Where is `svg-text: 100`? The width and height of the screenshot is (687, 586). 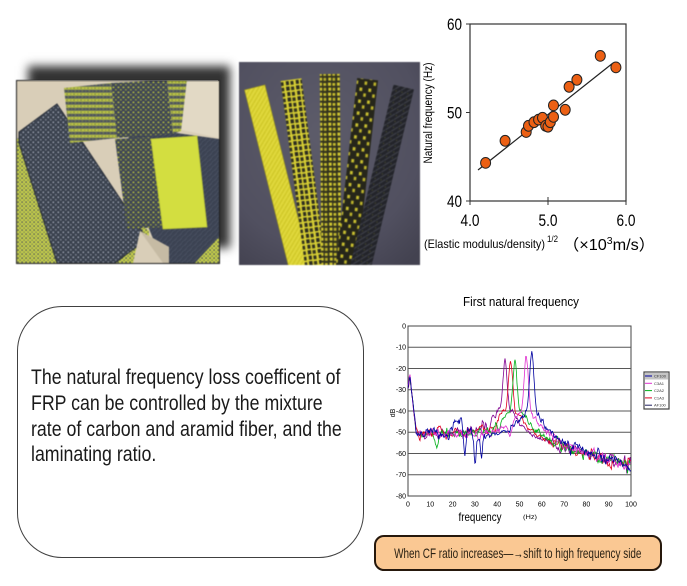 svg-text: 100 is located at coordinates (631, 505).